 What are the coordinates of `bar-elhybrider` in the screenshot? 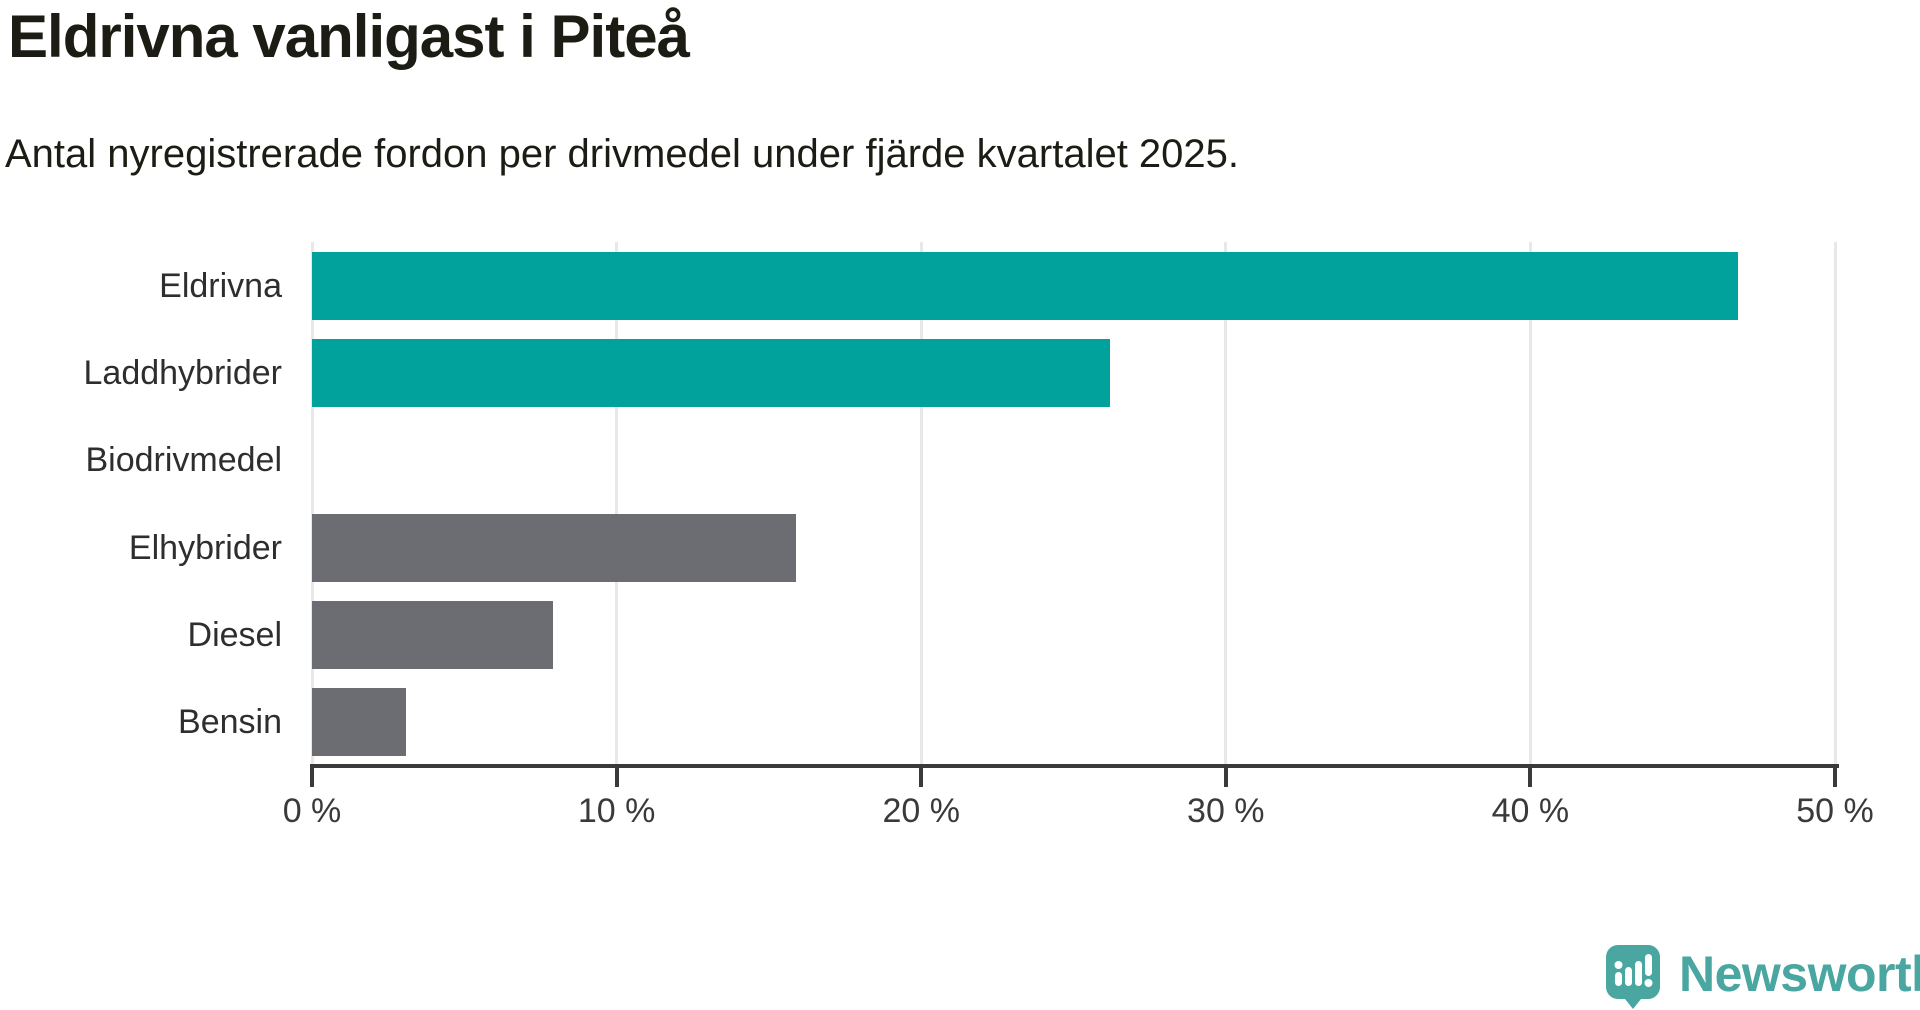 It's located at (554, 547).